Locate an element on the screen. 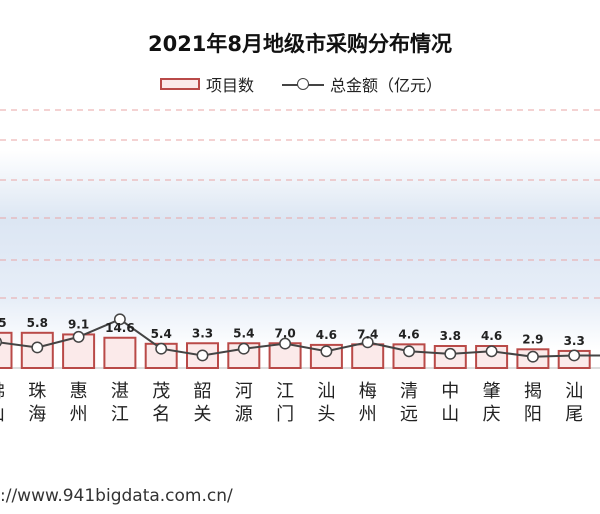 The height and width of the screenshot is (514, 600). x-tick-label-河源-1: 源 is located at coordinates (244, 414).